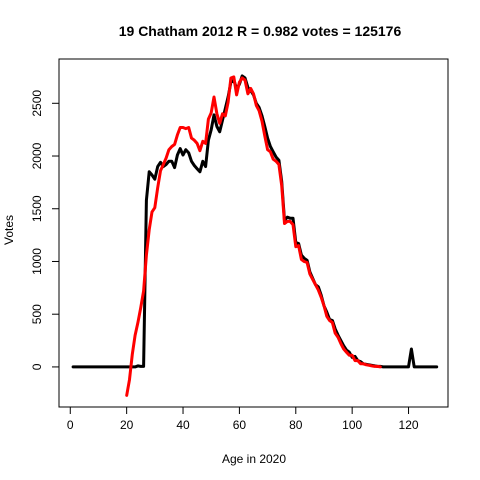 This screenshot has width=480, height=480. Describe the element at coordinates (296, 425) in the screenshot. I see `x-tick-label: 80` at that location.